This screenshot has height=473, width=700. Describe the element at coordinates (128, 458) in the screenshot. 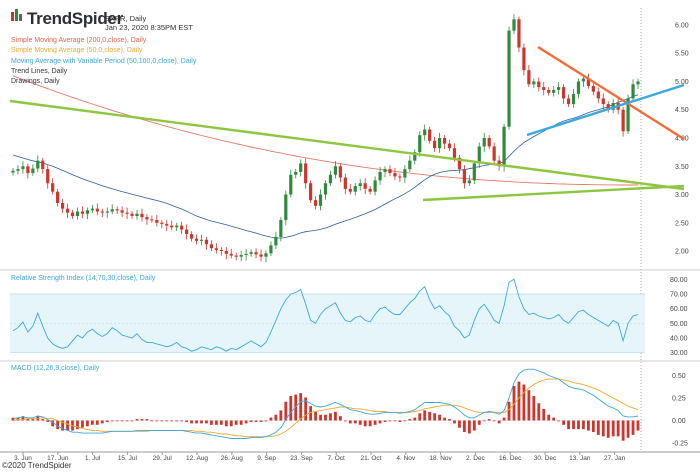

I see `x-tick: 15. Jul` at that location.